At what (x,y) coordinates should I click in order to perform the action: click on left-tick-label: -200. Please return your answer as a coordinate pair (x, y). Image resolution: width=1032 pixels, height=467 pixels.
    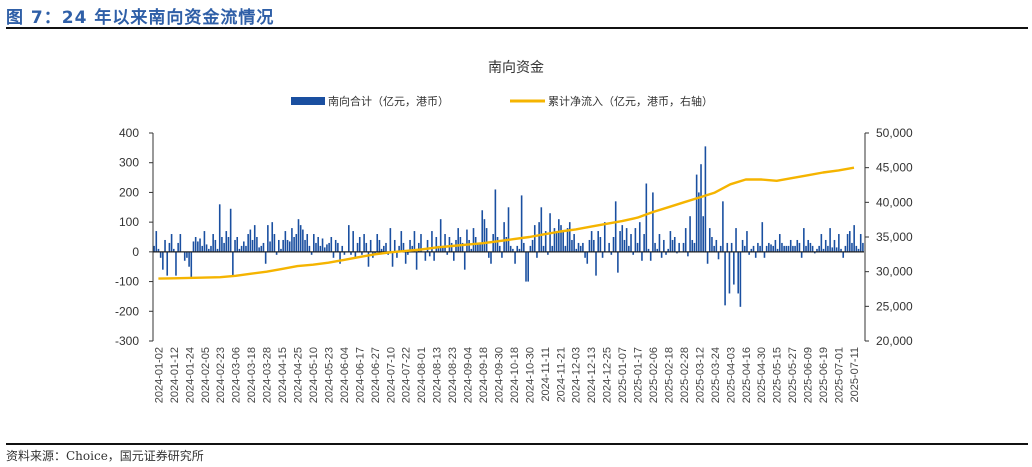
    Looking at the image, I should click on (127, 311).